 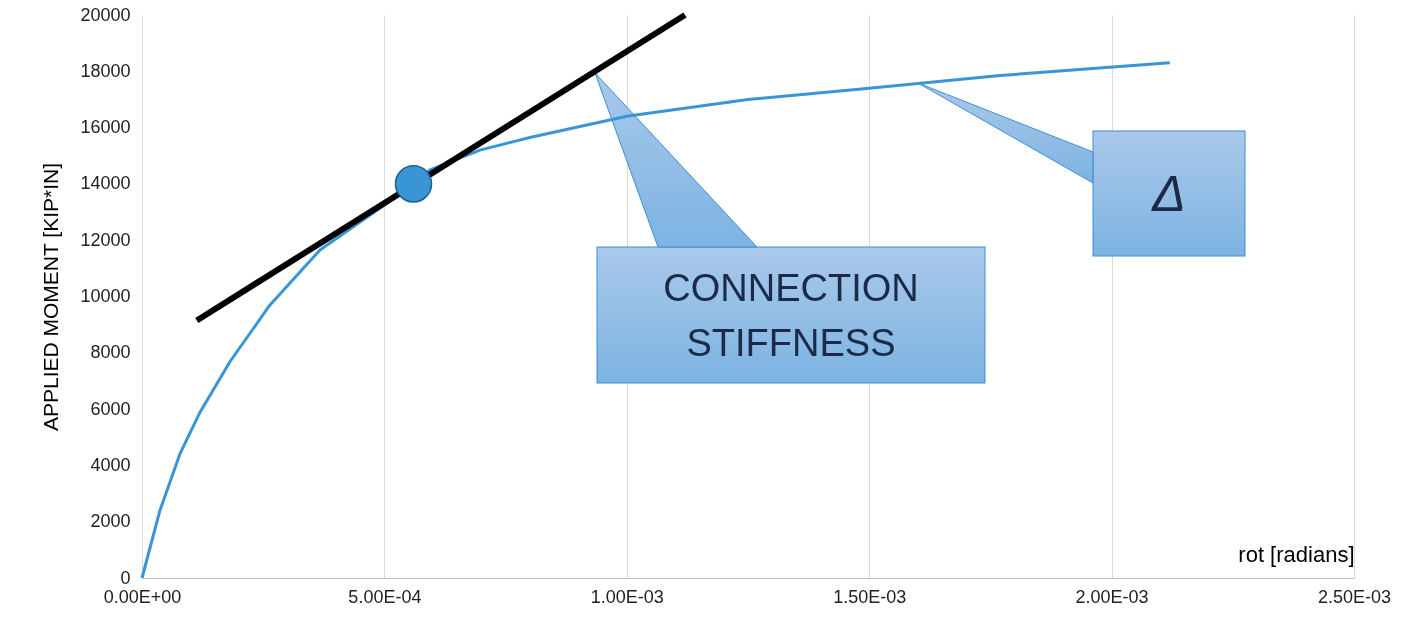 I want to click on y-tick-label: 0, so click(x=125, y=577).